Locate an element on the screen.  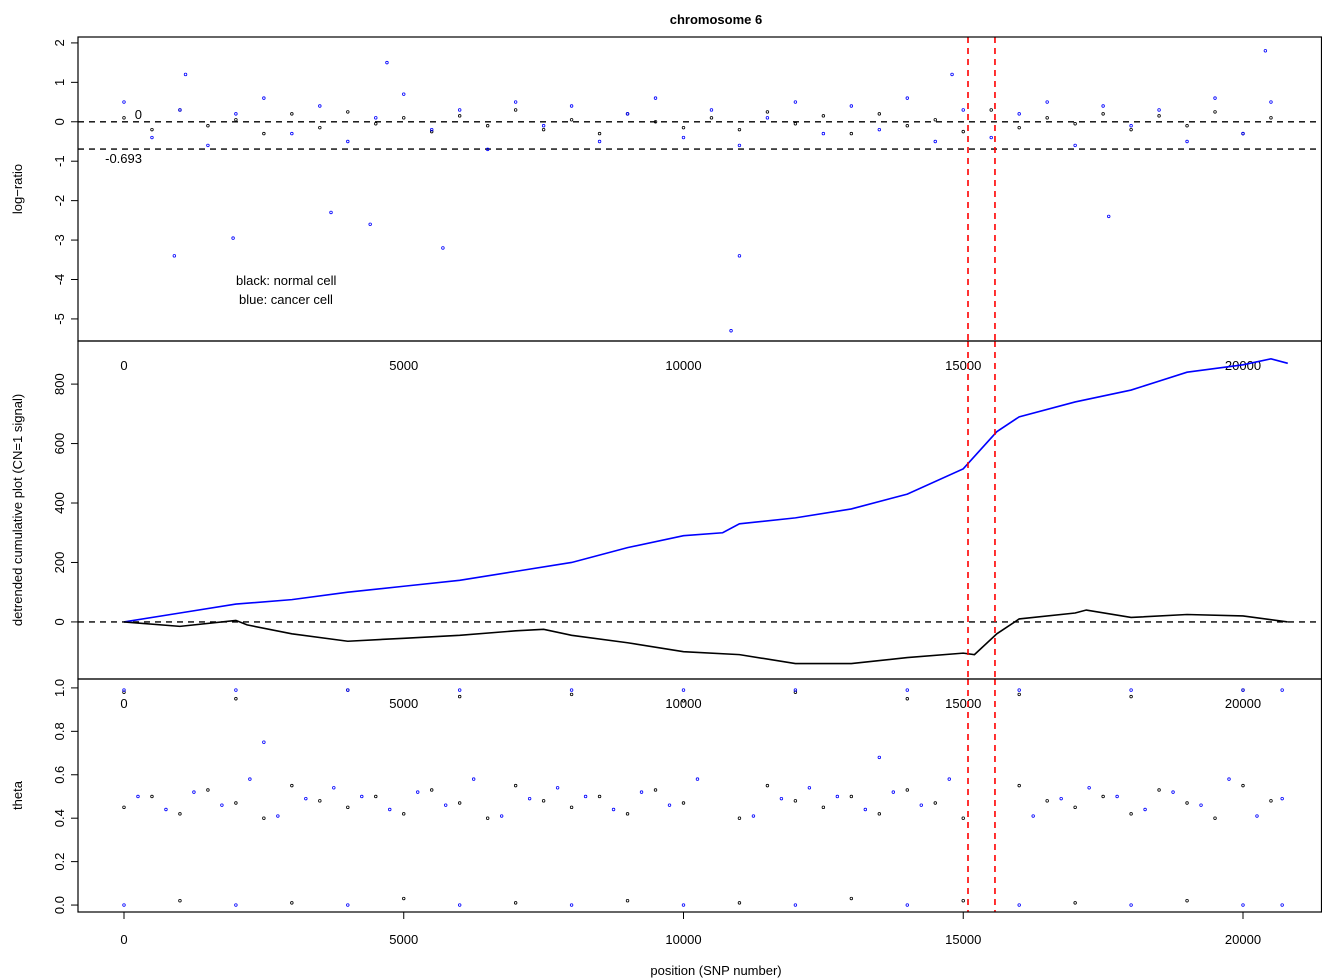
y-tick-label: -2 is located at coordinates (59, 201).